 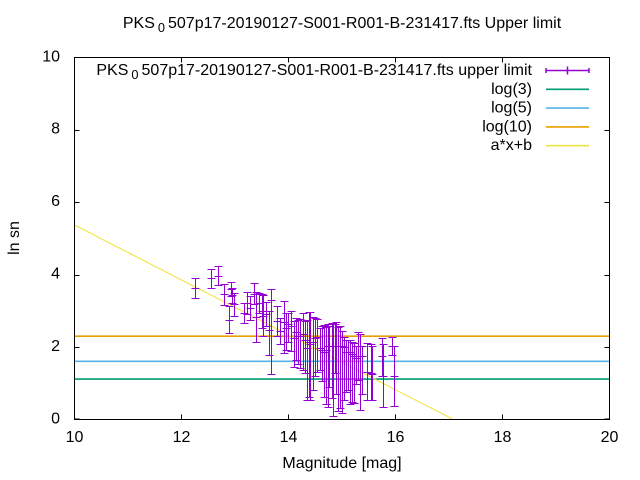 I want to click on svg-text: a*x+b, so click(x=511, y=145).